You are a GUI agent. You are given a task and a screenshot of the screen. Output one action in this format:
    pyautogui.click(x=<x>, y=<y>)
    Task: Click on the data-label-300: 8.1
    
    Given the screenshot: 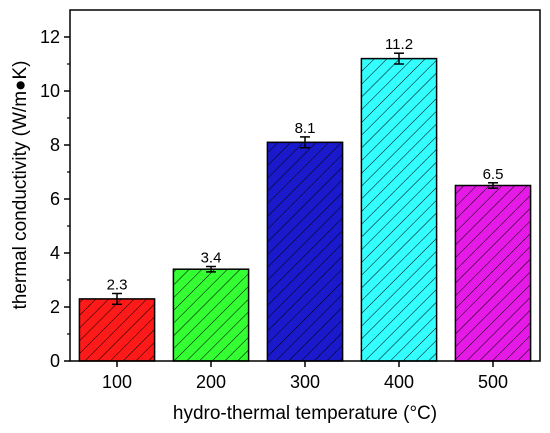 What is the action you would take?
    pyautogui.click(x=305, y=128)
    